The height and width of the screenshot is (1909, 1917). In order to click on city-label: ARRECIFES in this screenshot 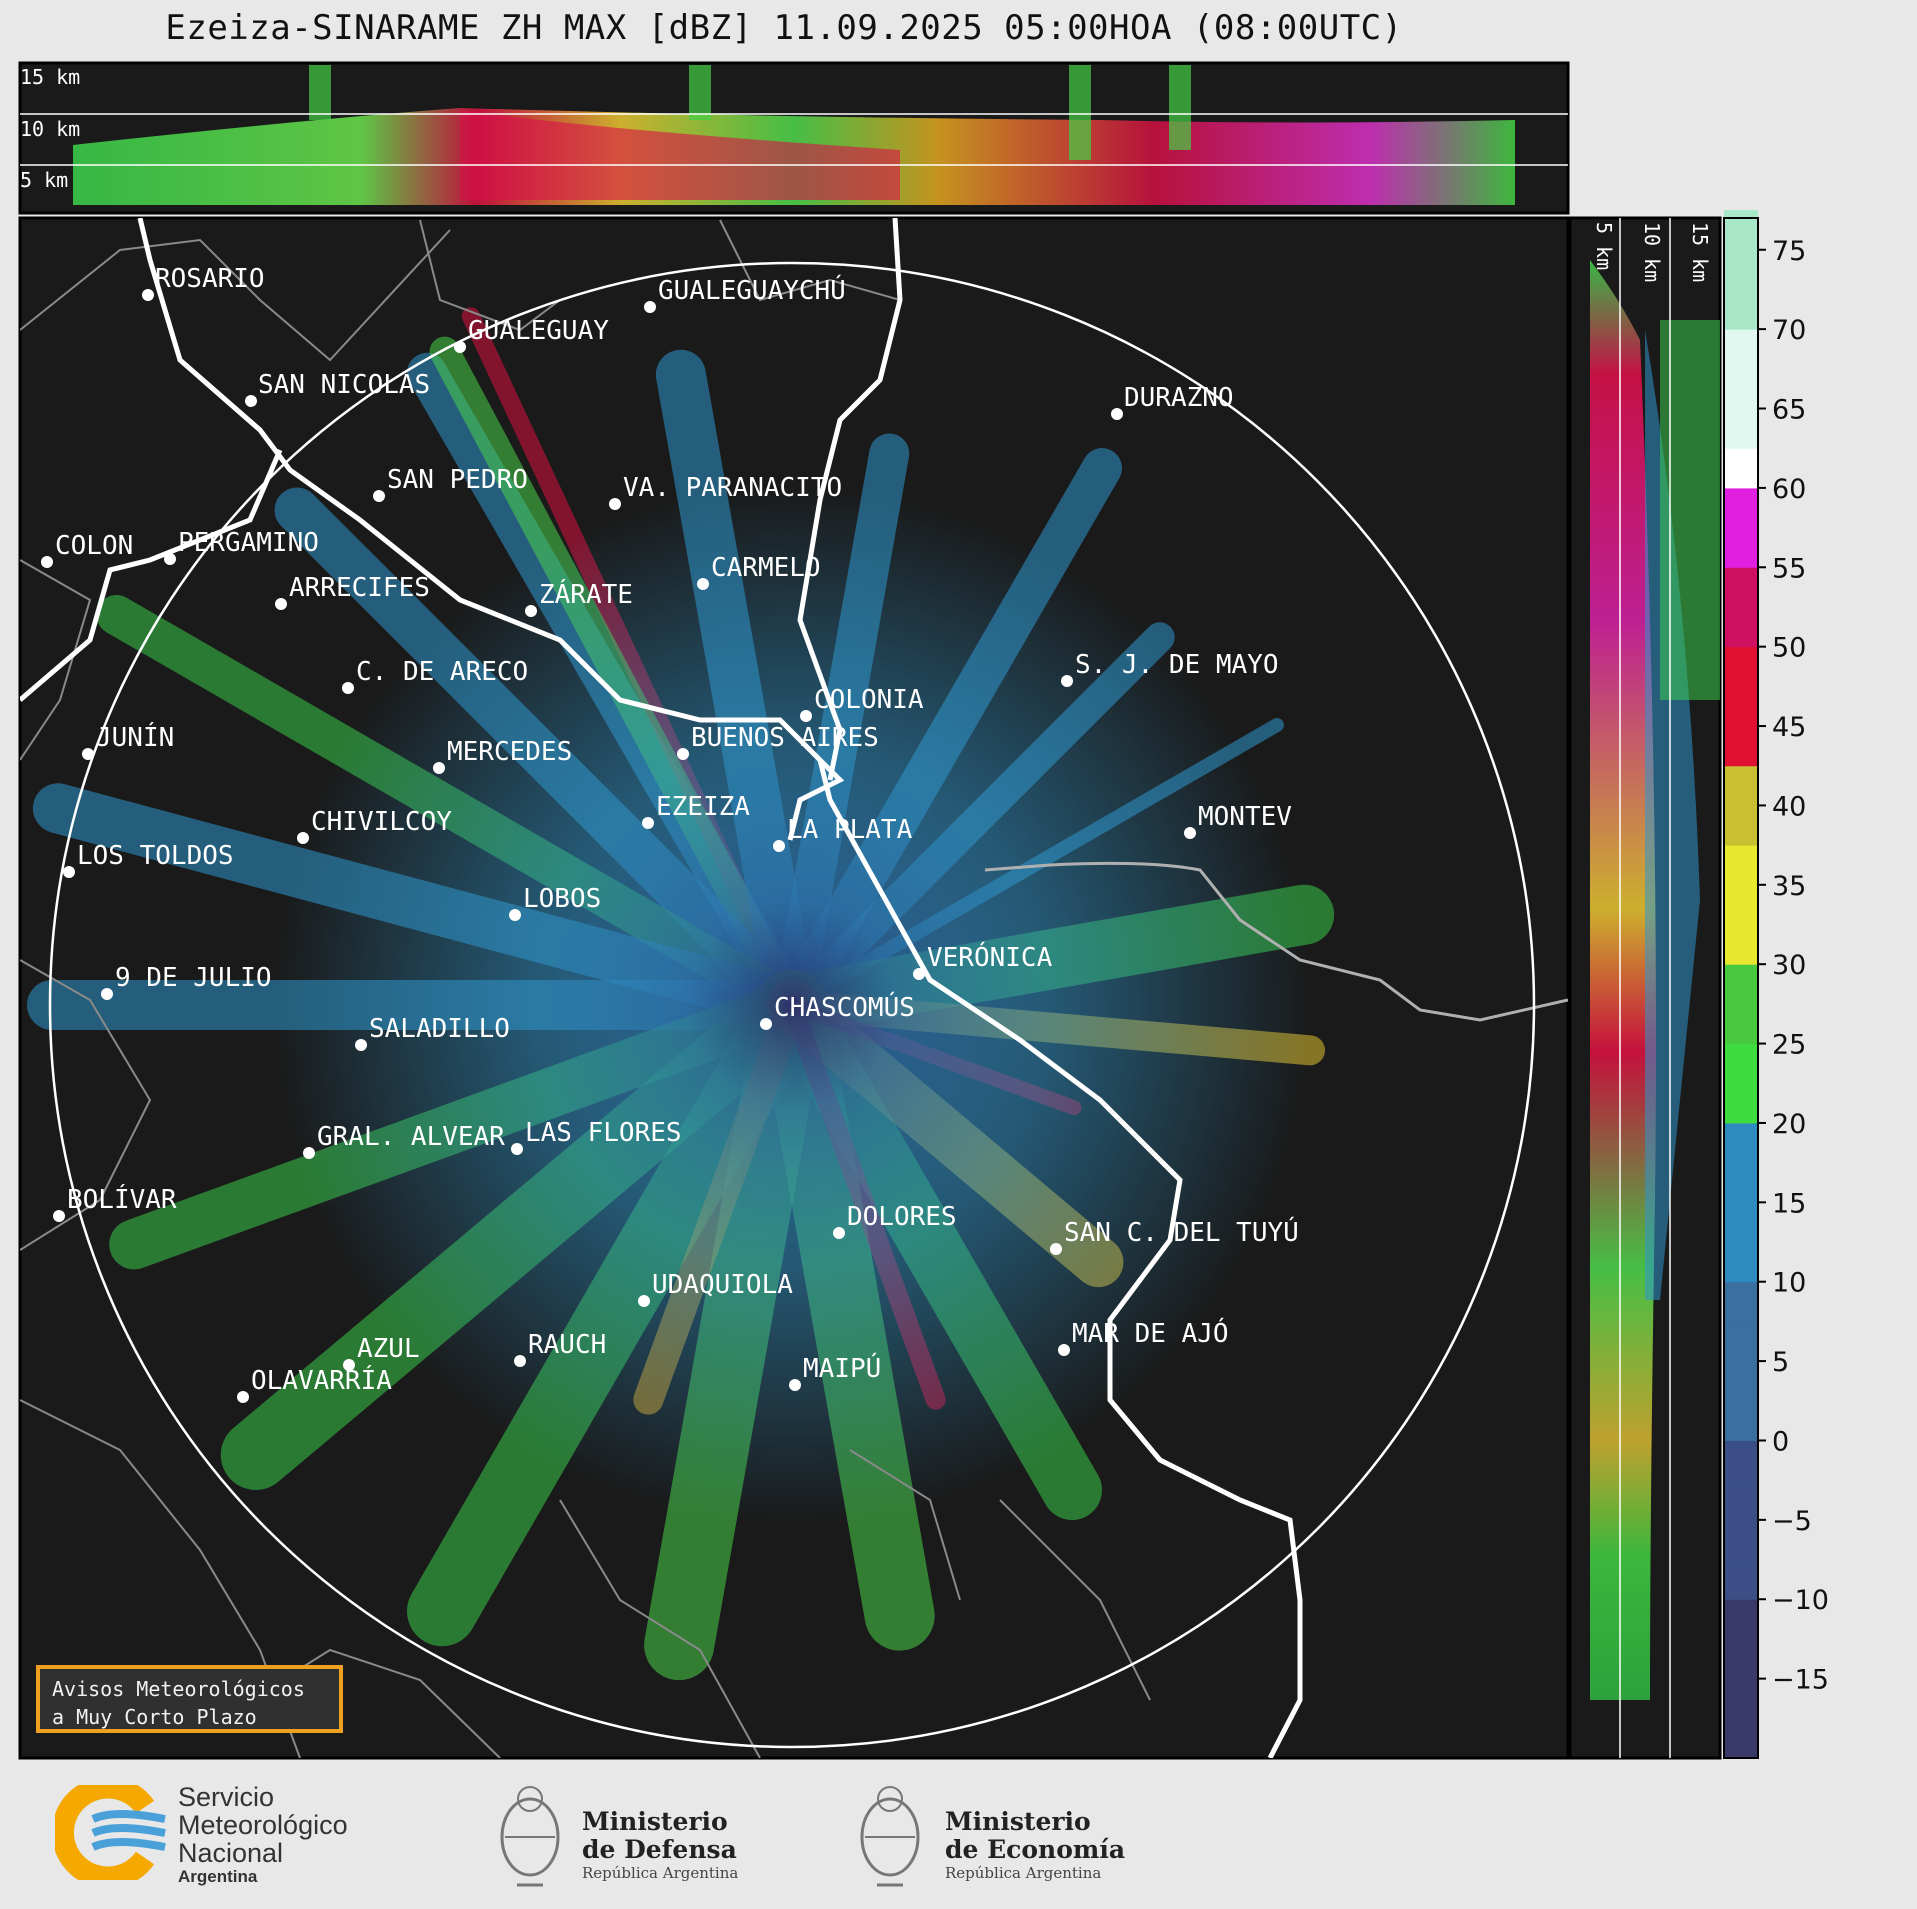, I will do `click(359, 588)`.